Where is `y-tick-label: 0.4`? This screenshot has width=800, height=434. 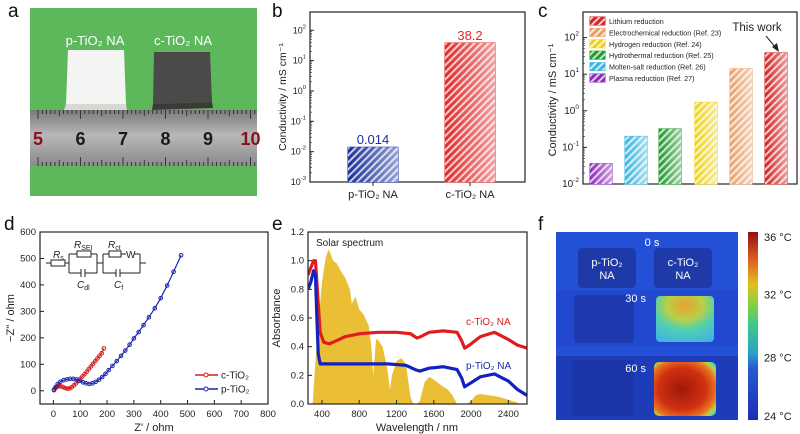 y-tick-label: 0.4 is located at coordinates (297, 347).